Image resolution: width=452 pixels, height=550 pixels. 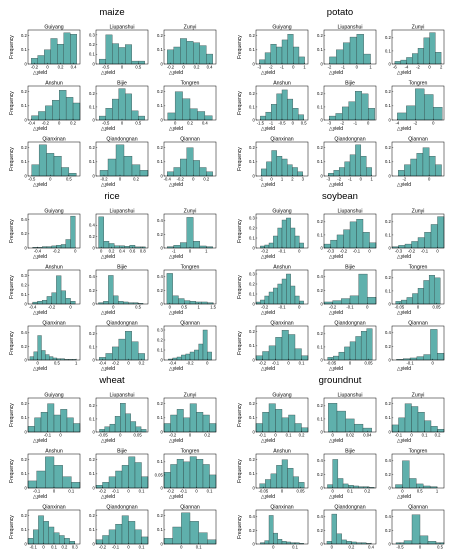 What do you see at coordinates (347, 50) in the screenshot?
I see `panel-potato-liupanshui: Liupanshui -2 -1 0 1 0 0.1 0.2 △yield` at bounding box center [347, 50].